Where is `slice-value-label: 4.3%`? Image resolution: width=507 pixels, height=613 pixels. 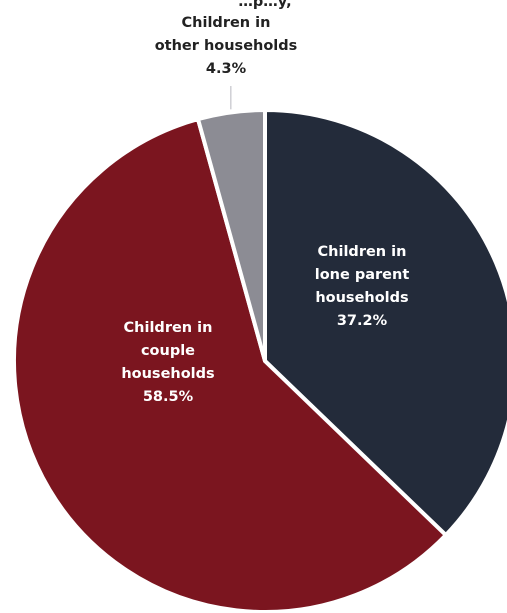
slice-value-label: 4.3% is located at coordinates (226, 69).